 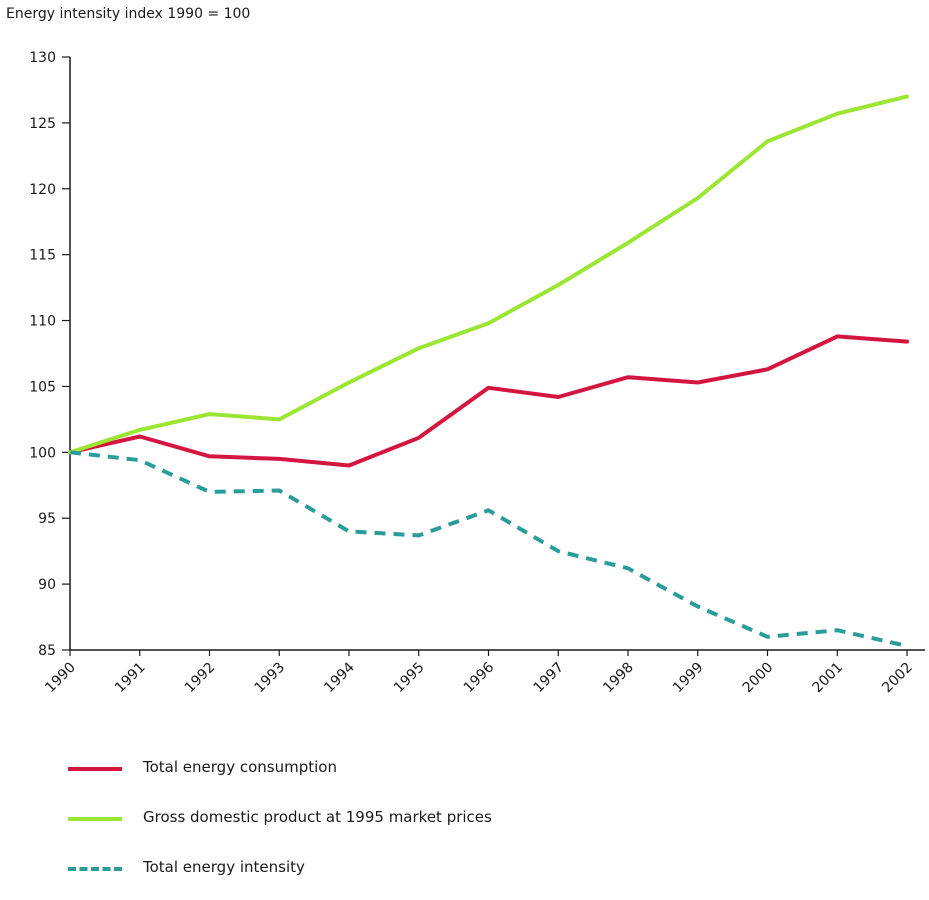 I want to click on y-tick-label: 130, so click(x=42, y=58).